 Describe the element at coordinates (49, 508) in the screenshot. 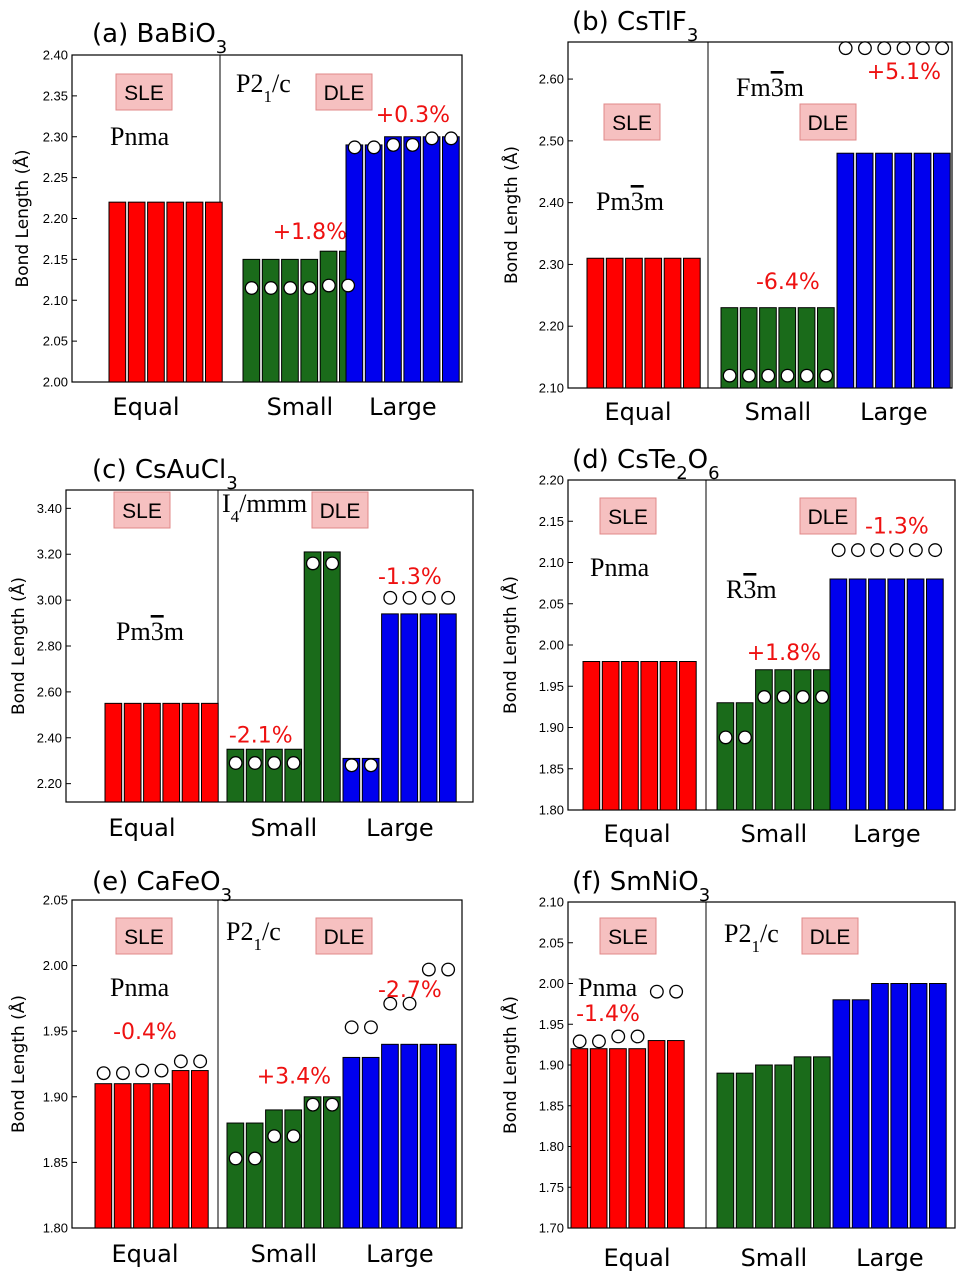

I see `y-tick-label: 3.40` at that location.